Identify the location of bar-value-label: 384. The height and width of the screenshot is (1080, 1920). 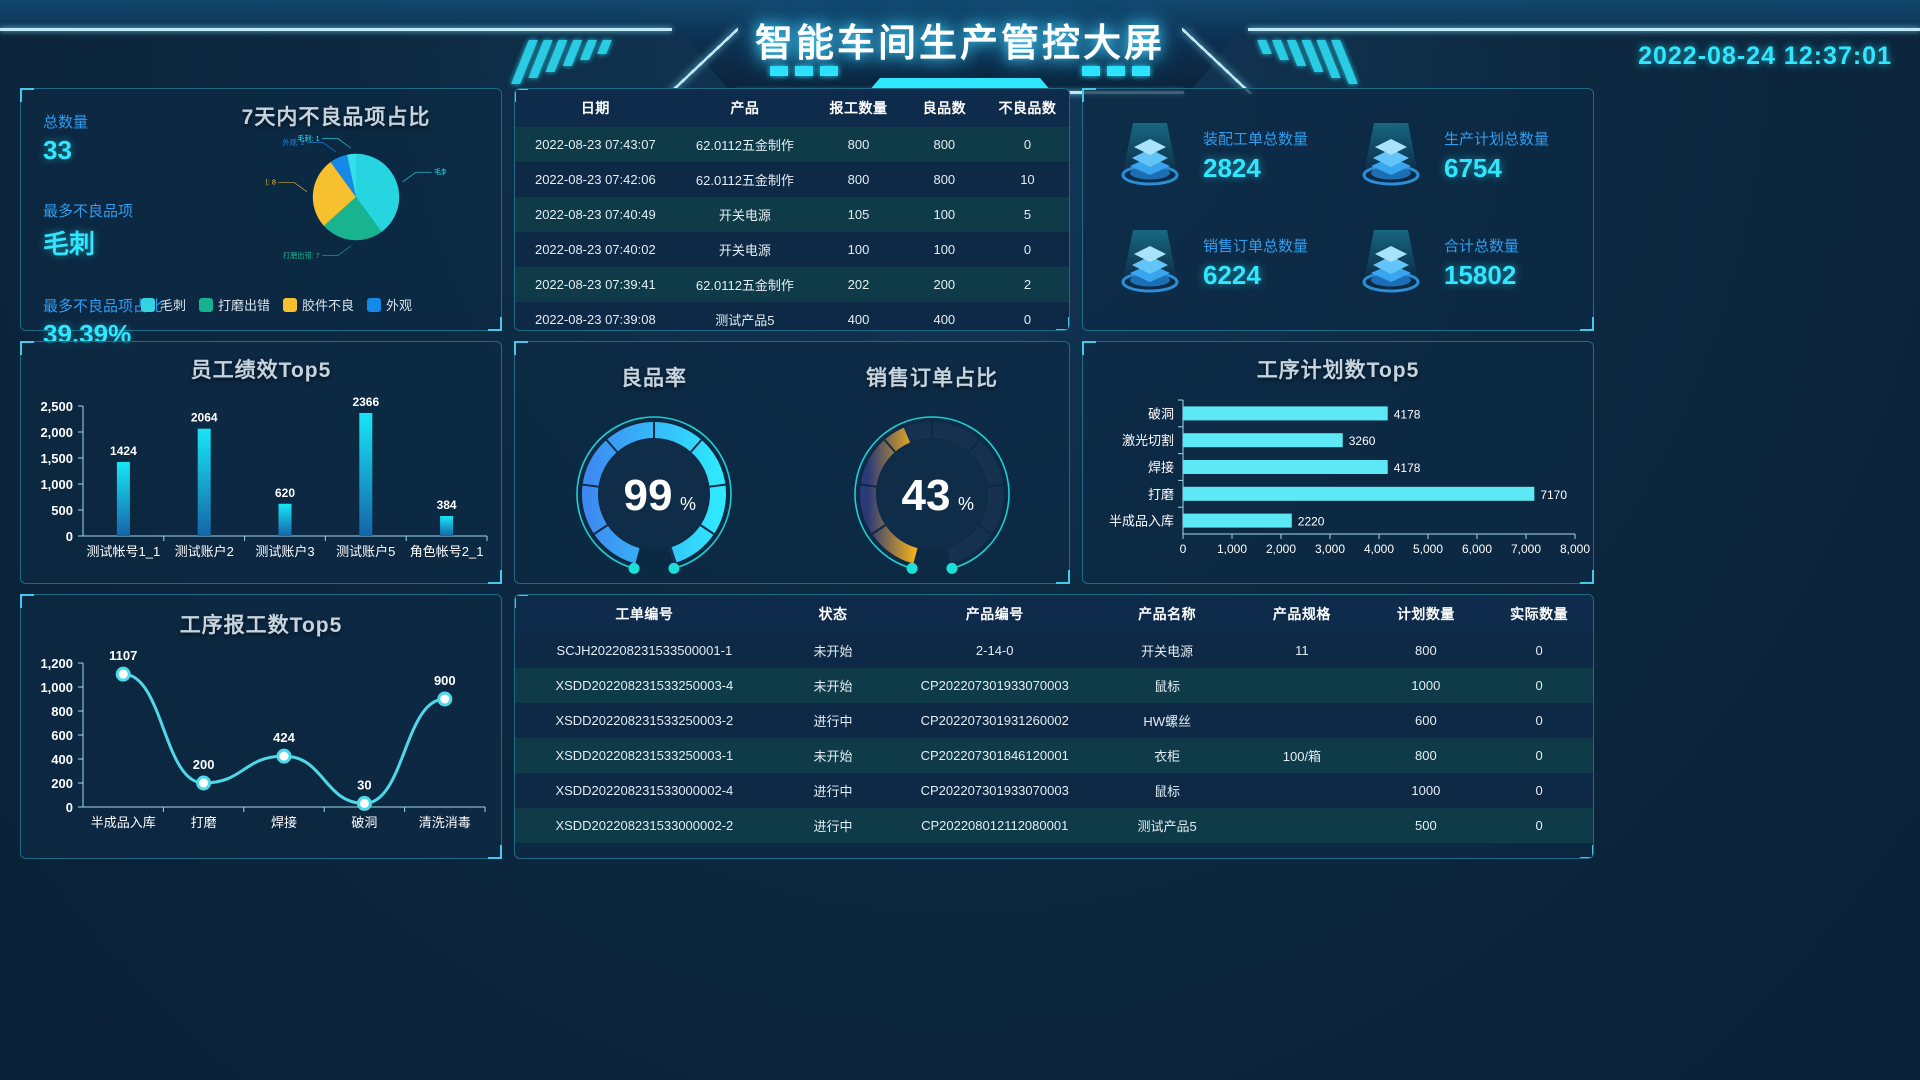
(447, 505).